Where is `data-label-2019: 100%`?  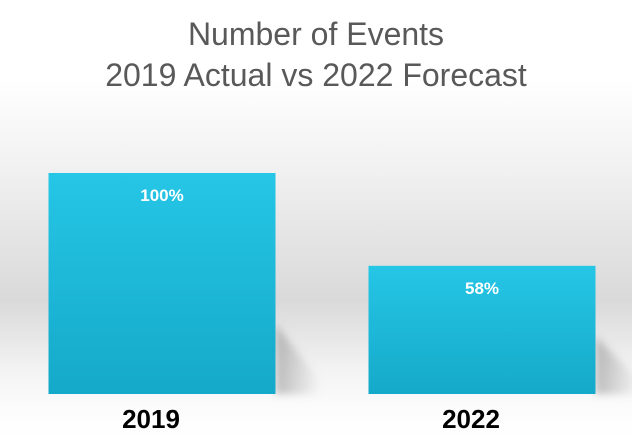 data-label-2019: 100% is located at coordinates (161, 195).